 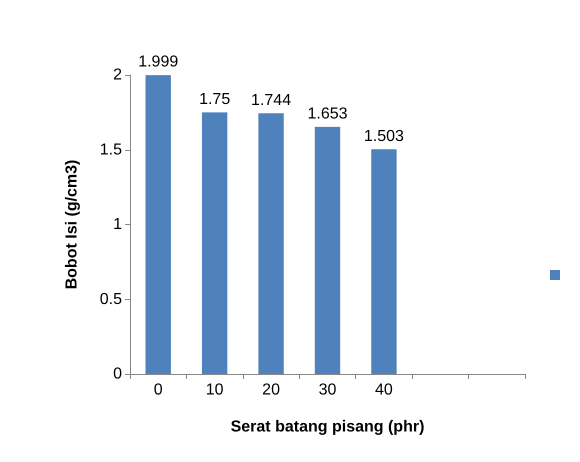 What do you see at coordinates (327, 390) in the screenshot?
I see `x-tick-label: 30` at bounding box center [327, 390].